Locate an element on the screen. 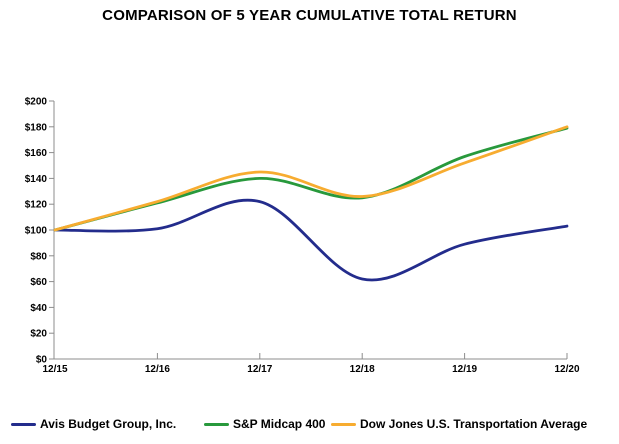 This screenshot has width=619, height=444. y-axis-tick-label: $80 is located at coordinates (38, 256).